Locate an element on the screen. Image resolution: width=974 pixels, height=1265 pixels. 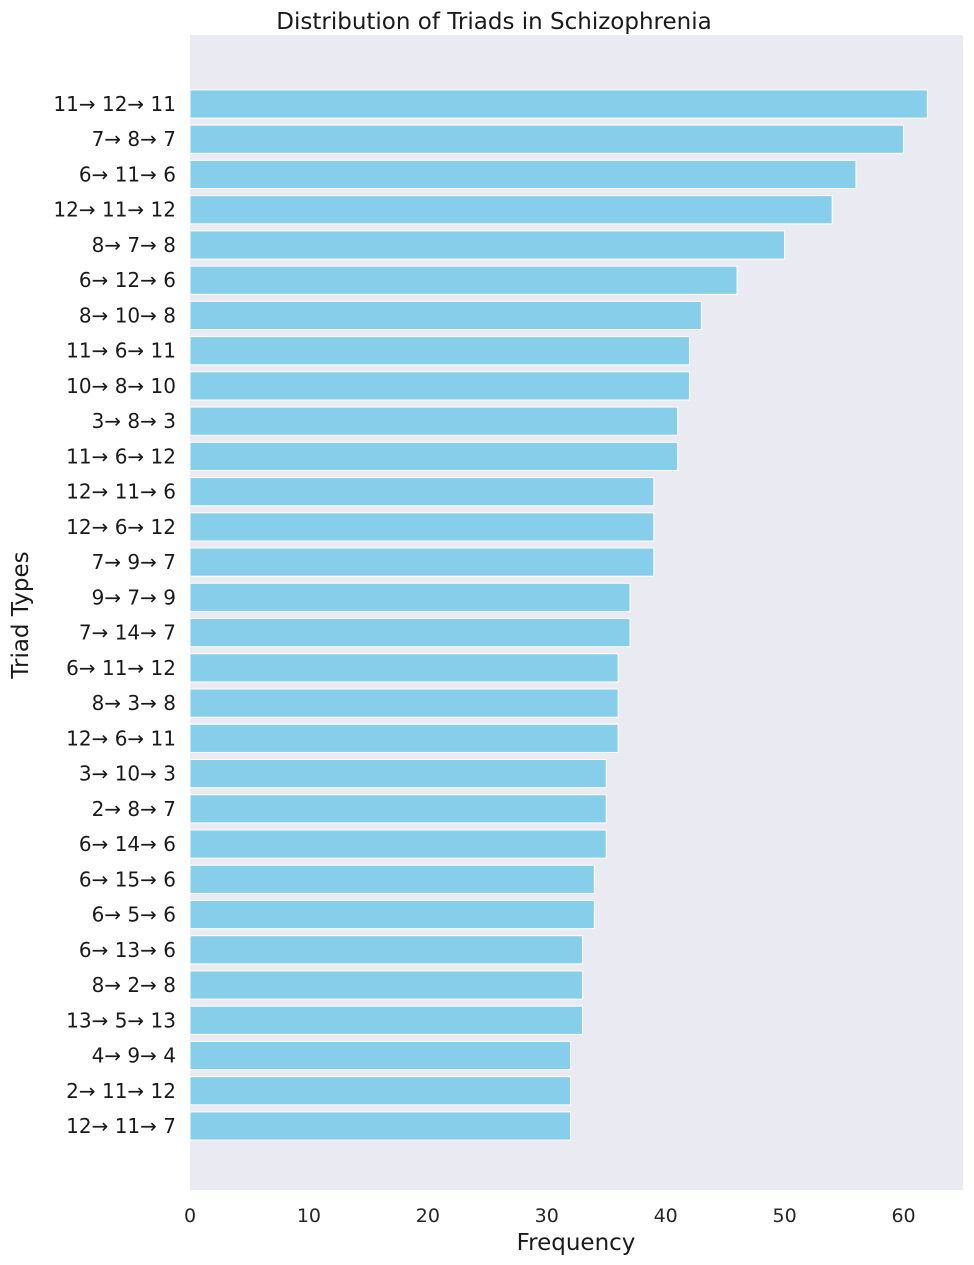
y-tick-label: 12→ 6→ 11 is located at coordinates (121, 738).